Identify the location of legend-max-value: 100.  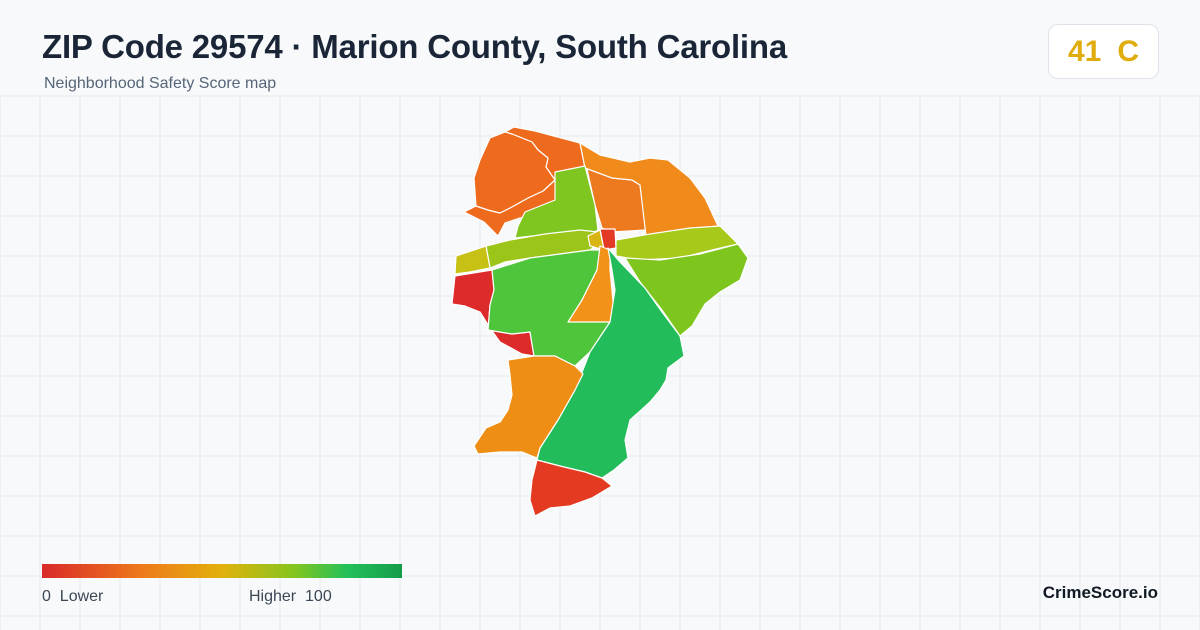
(318, 596).